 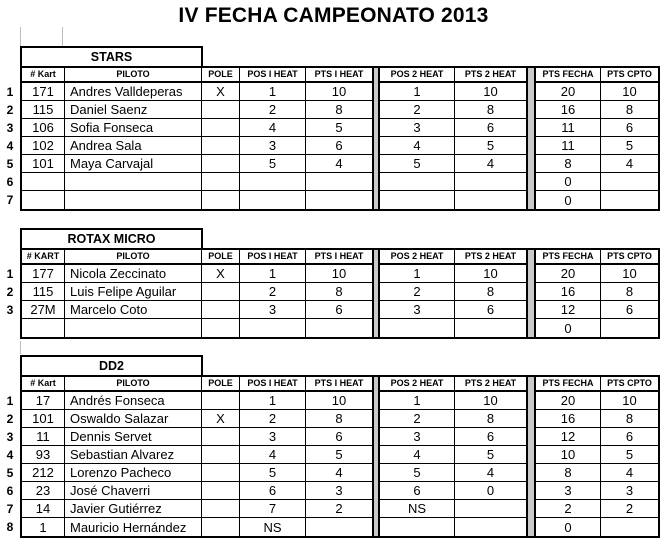 I want to click on piloto-cell: Sofia Fonseca, so click(x=133, y=128).